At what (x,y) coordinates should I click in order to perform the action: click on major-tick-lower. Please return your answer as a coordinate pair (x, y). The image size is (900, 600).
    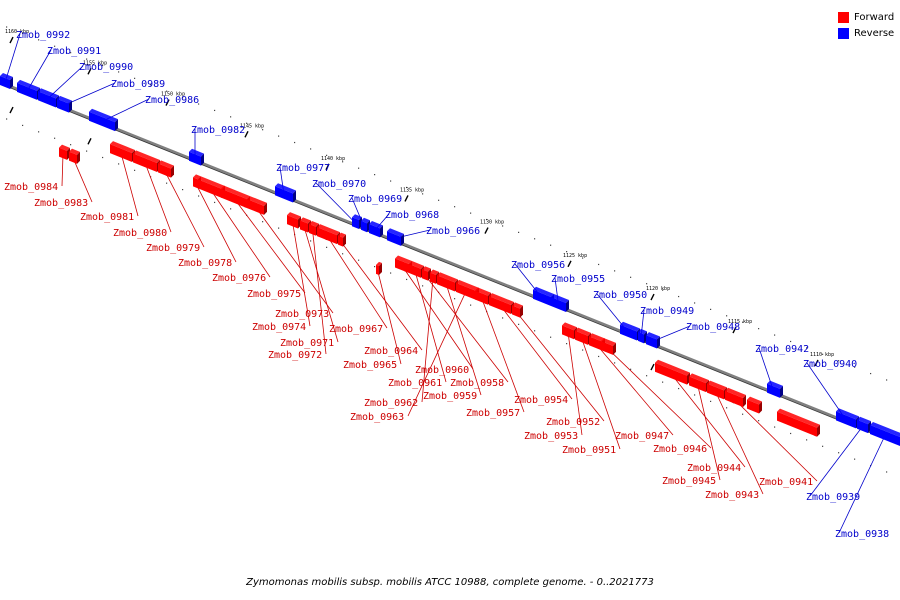
    Looking at the image, I should click on (652, 367).